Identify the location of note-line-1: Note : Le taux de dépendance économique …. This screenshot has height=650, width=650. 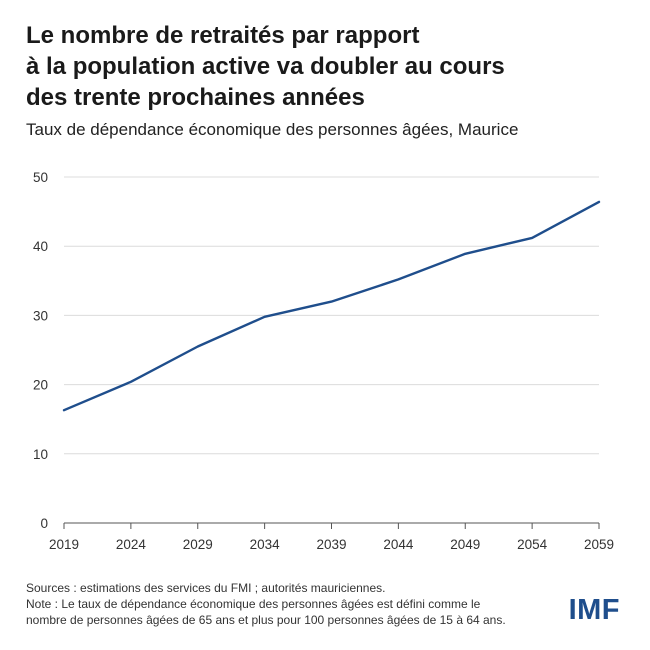
(253, 604).